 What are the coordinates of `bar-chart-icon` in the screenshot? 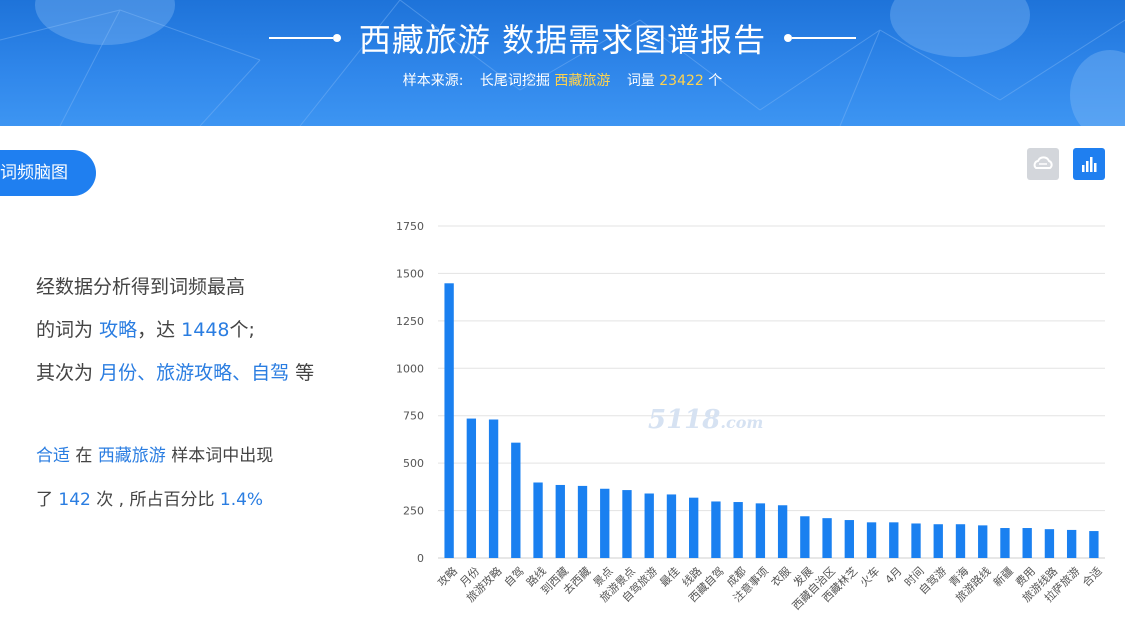 It's located at (1089, 164).